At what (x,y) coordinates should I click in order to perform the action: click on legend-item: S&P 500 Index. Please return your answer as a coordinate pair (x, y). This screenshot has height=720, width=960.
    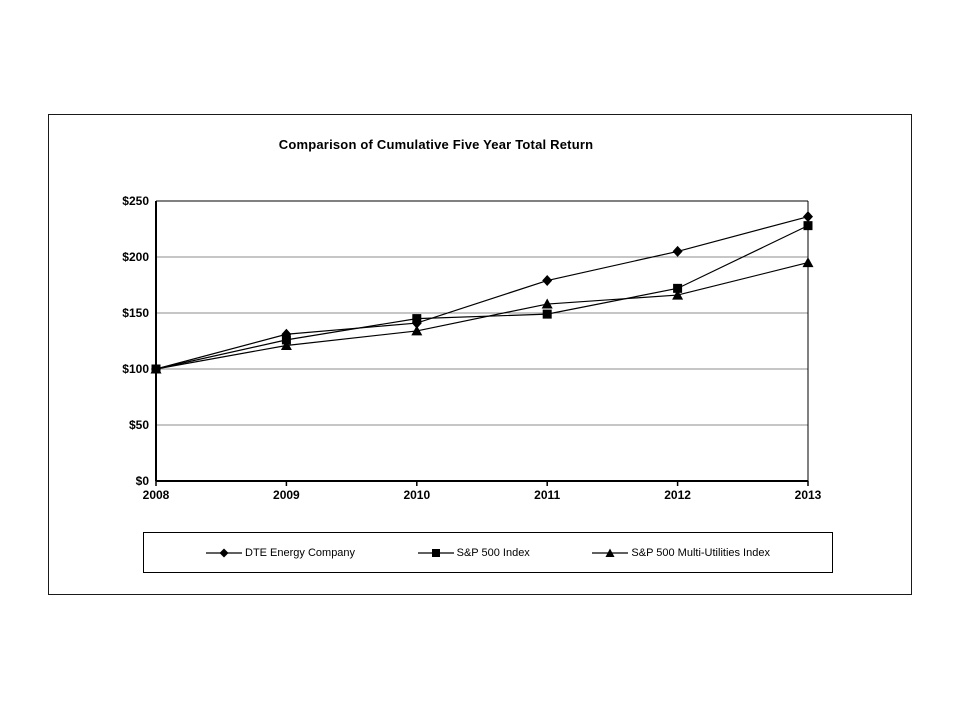
    Looking at the image, I should click on (473, 552).